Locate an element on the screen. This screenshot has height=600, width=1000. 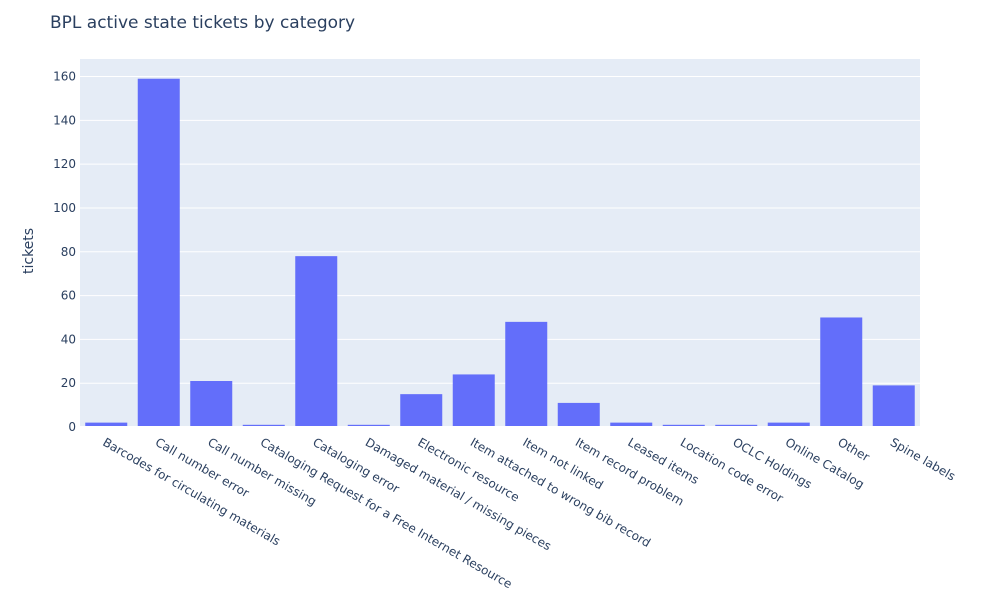
y-tick-label: 20 is located at coordinates (68, 383).